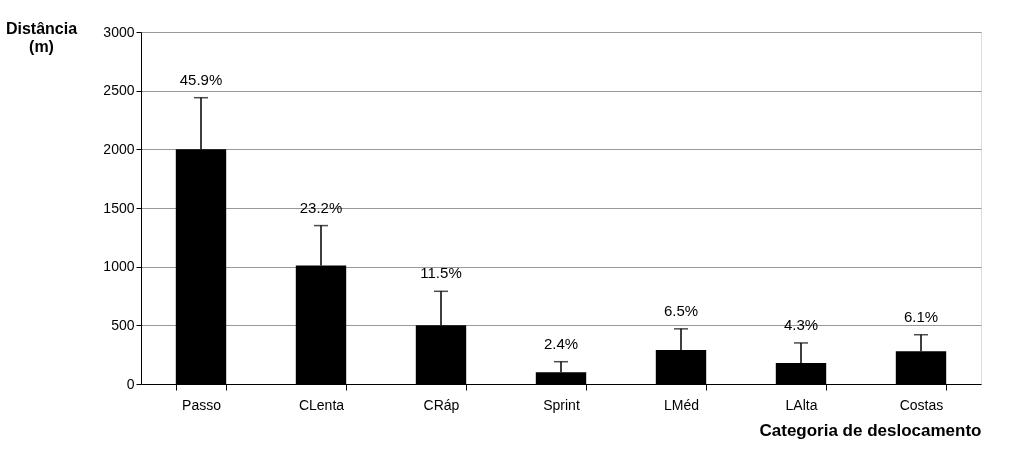 This screenshot has height=452, width=1015. I want to click on annotation: 11.5%, so click(441, 273).